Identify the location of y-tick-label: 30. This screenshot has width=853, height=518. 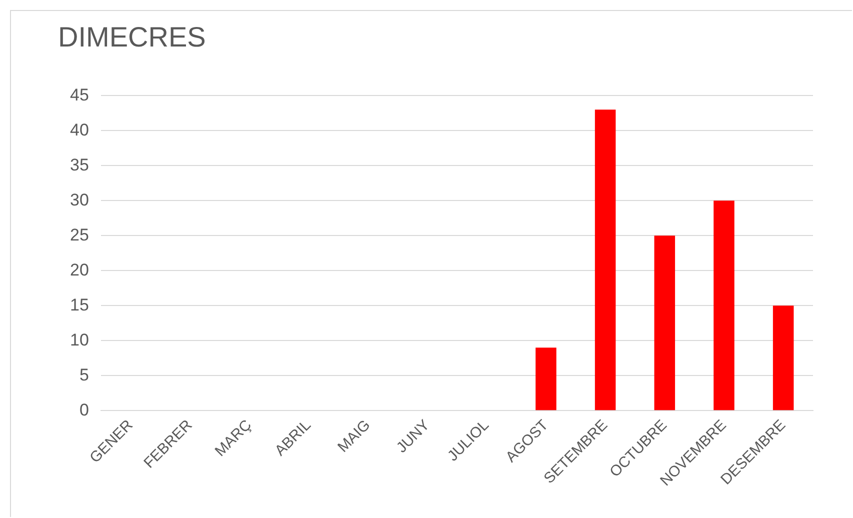
(79, 200).